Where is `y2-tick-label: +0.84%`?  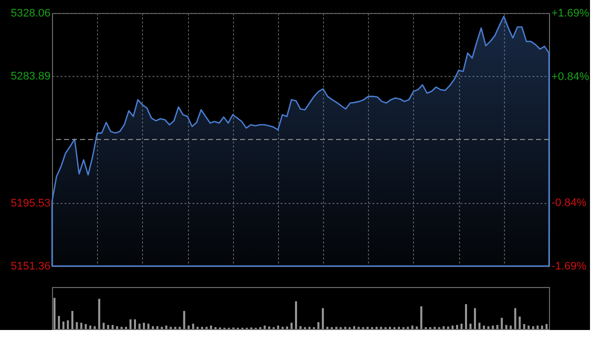 y2-tick-label: +0.84% is located at coordinates (571, 77).